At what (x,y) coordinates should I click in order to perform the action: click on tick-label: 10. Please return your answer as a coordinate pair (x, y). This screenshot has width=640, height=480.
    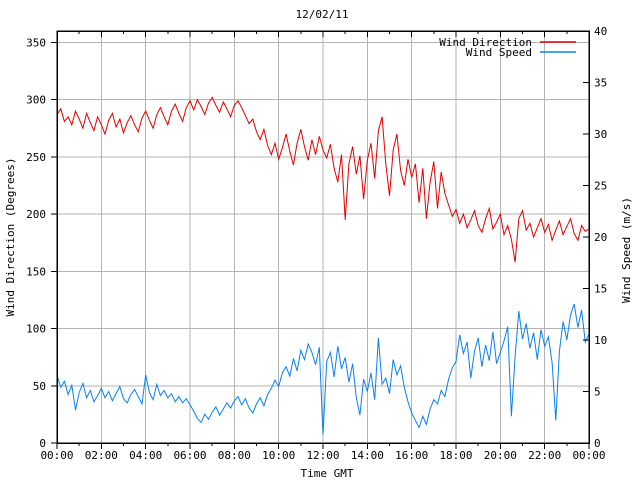
    Looking at the image, I should click on (600, 340).